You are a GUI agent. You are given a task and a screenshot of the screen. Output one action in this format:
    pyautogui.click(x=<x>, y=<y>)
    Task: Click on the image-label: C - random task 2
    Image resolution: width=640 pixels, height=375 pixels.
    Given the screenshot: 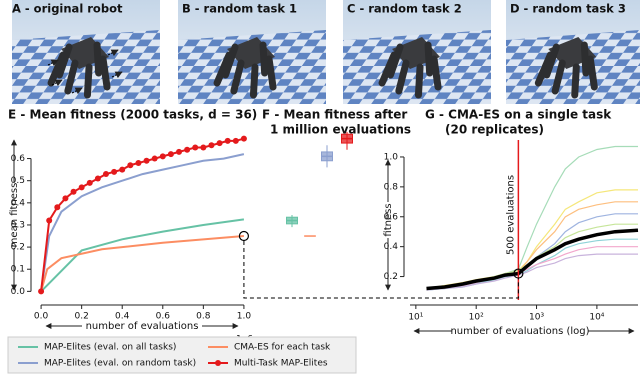 What is the action you would take?
    pyautogui.click(x=404, y=9)
    